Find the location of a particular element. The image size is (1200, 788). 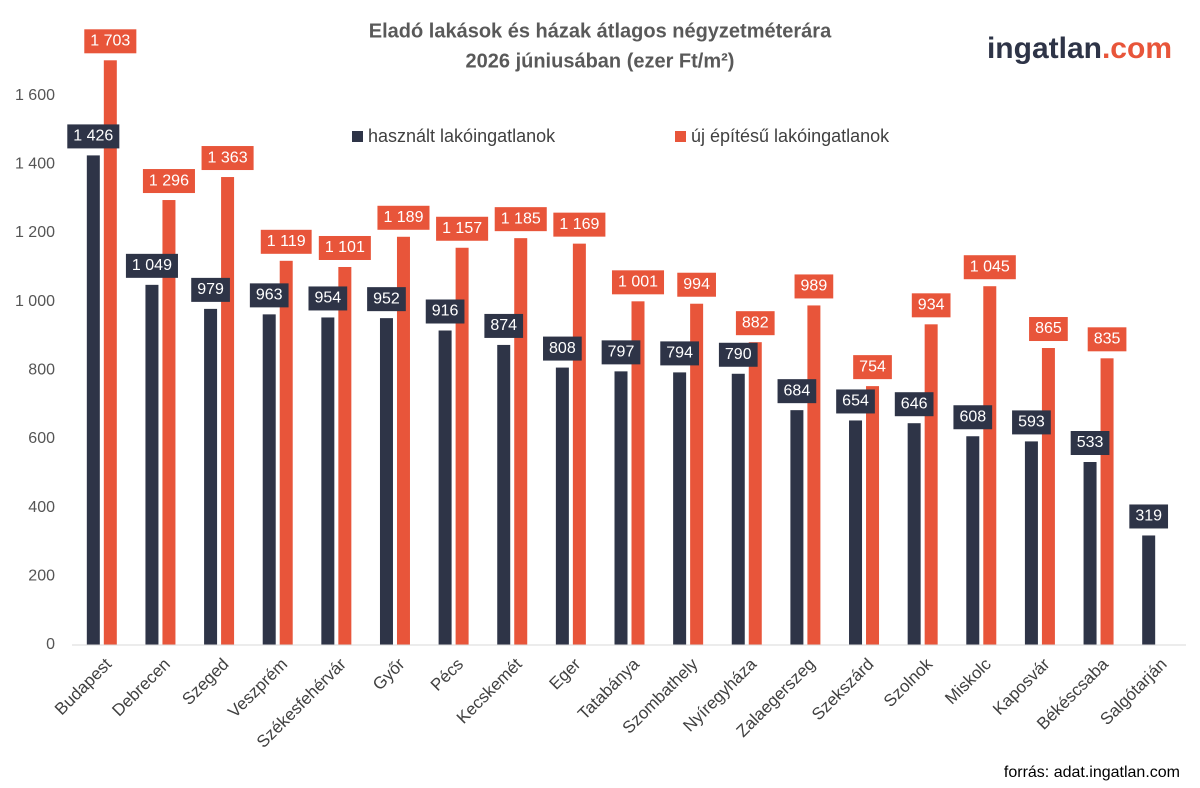

value-label: 963 is located at coordinates (269, 295).